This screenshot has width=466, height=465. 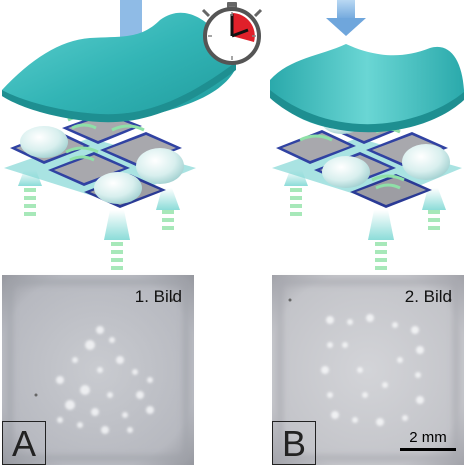 I want to click on right-film-edge, so click(x=367, y=111).